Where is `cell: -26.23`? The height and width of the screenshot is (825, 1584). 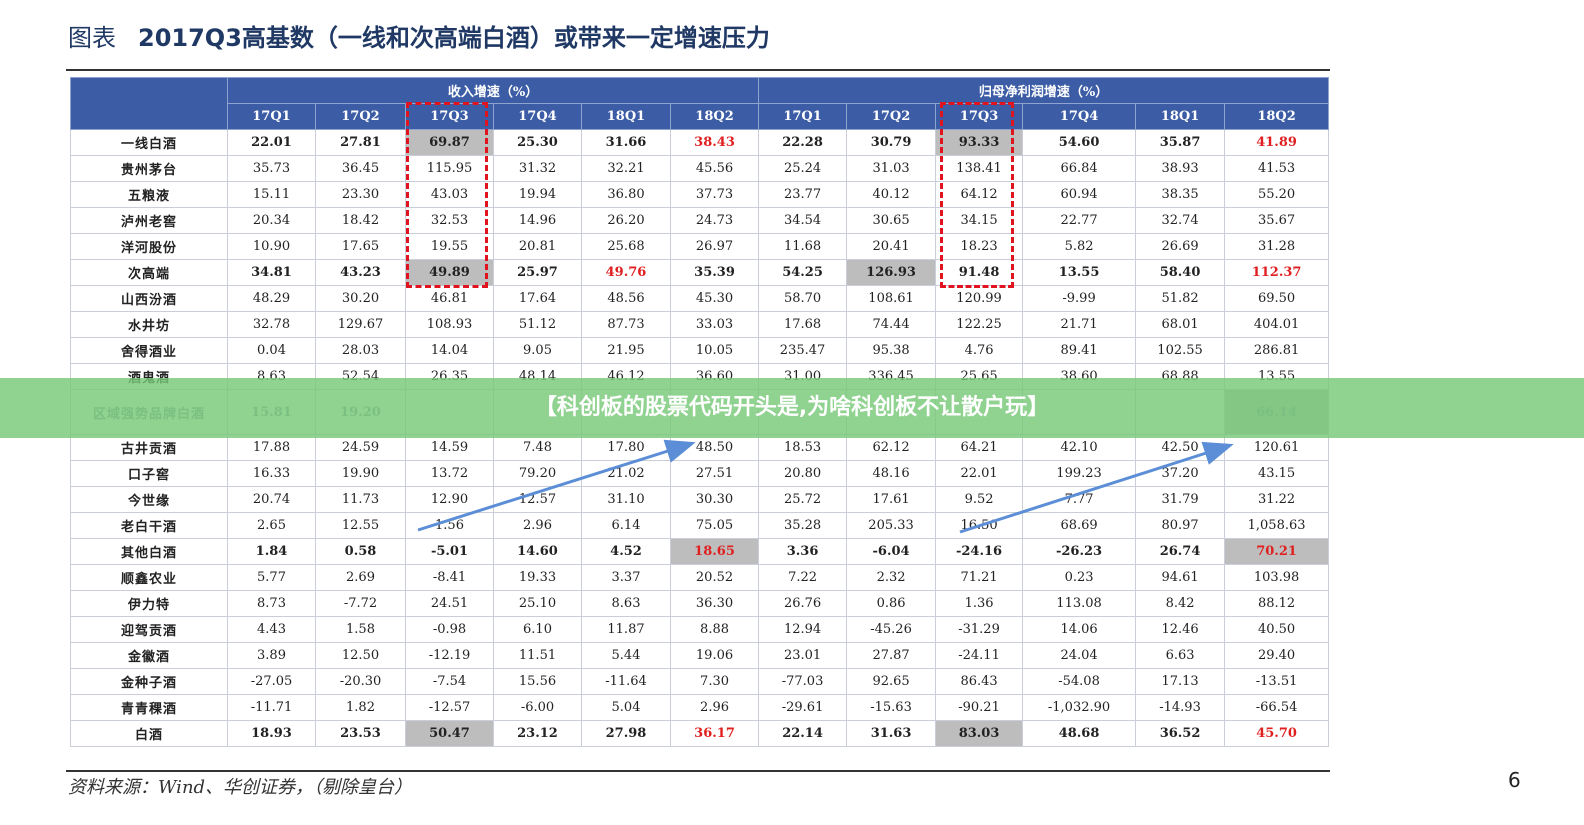 cell: -26.23 is located at coordinates (1079, 551).